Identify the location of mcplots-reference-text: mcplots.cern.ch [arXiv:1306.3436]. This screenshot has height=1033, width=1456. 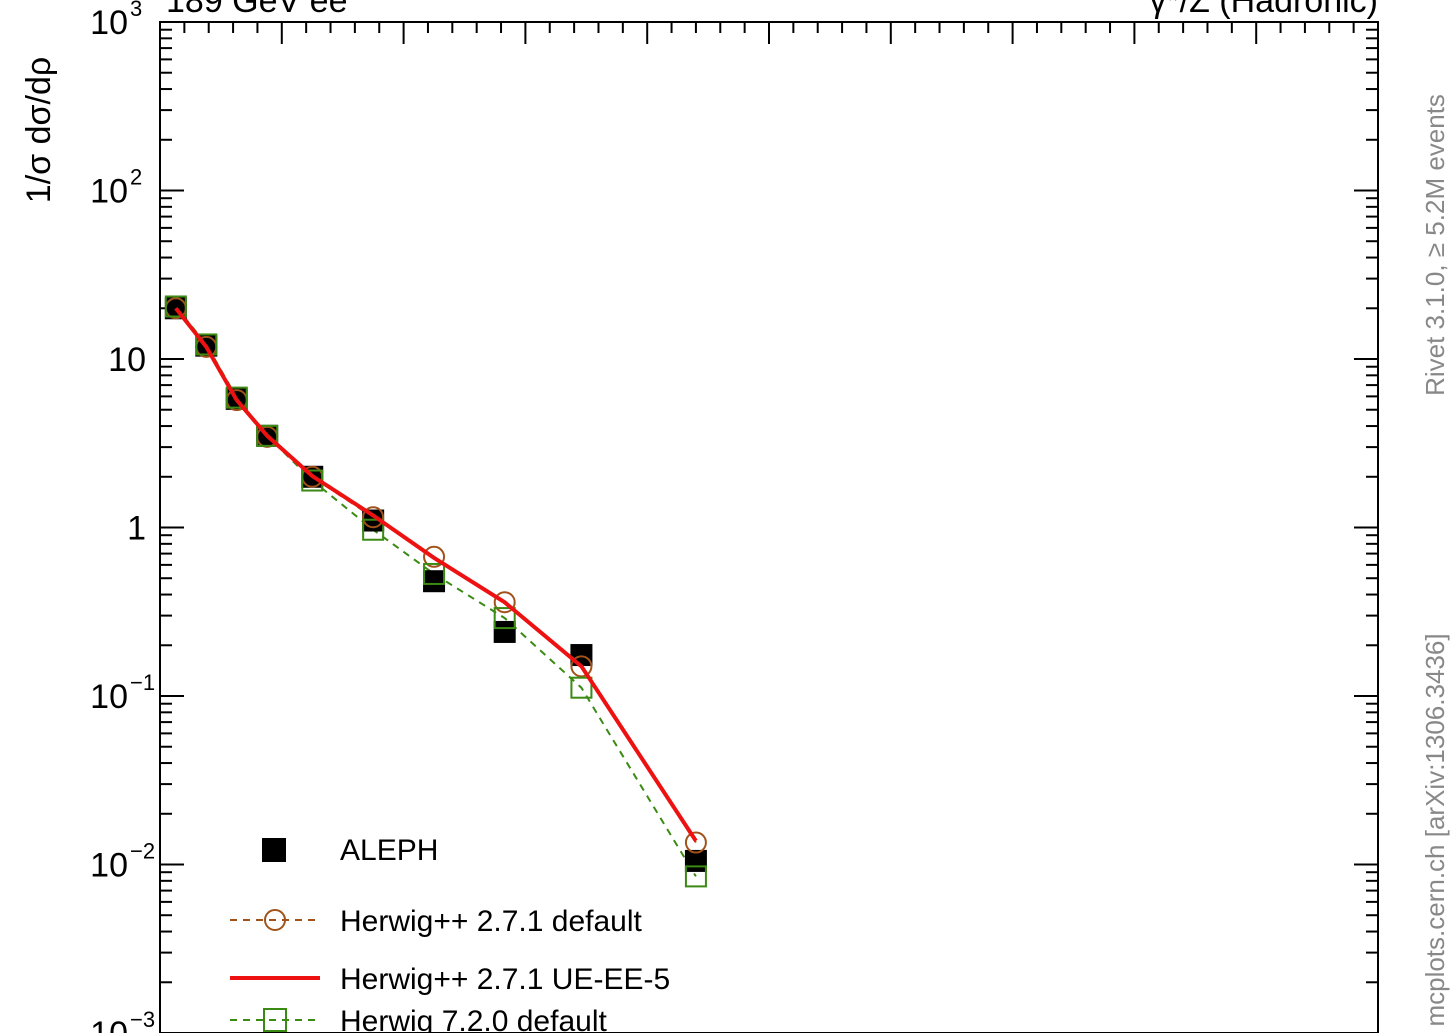
(1435, 829).